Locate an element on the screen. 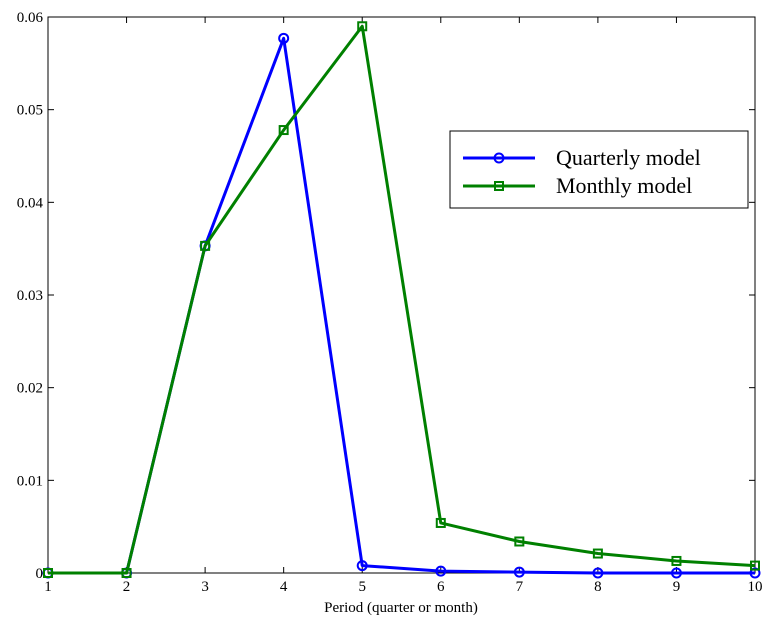  x-tick-label: 8 is located at coordinates (598, 587).